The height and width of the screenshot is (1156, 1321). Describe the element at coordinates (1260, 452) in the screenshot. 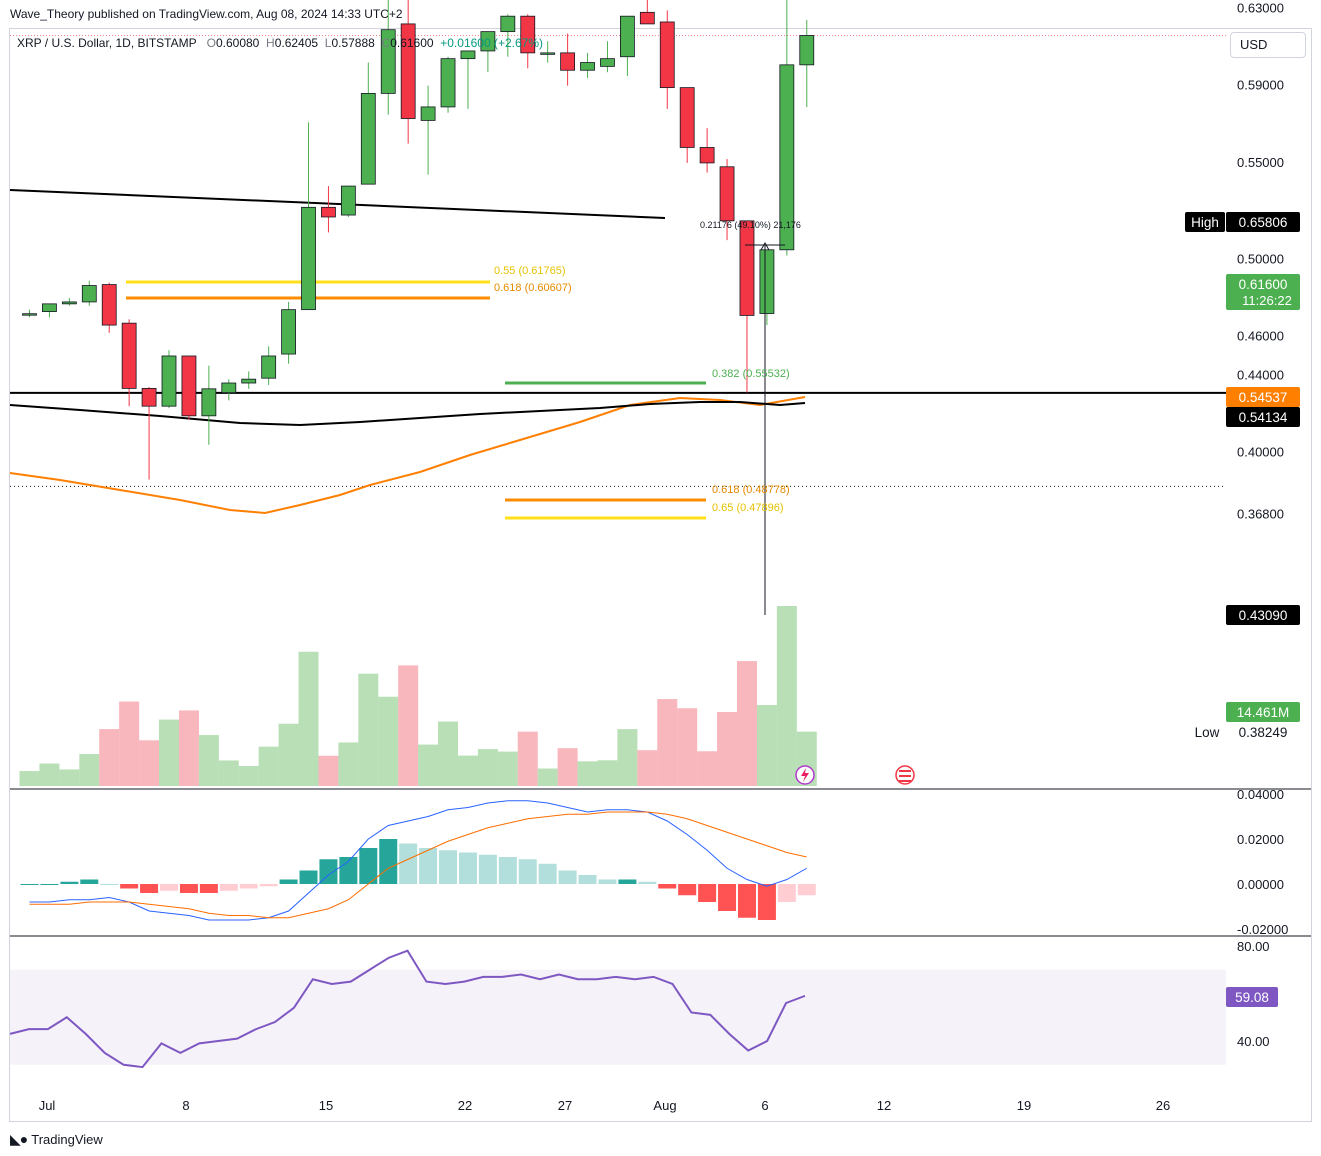

I see `price-tick-label: 0.40000` at that location.